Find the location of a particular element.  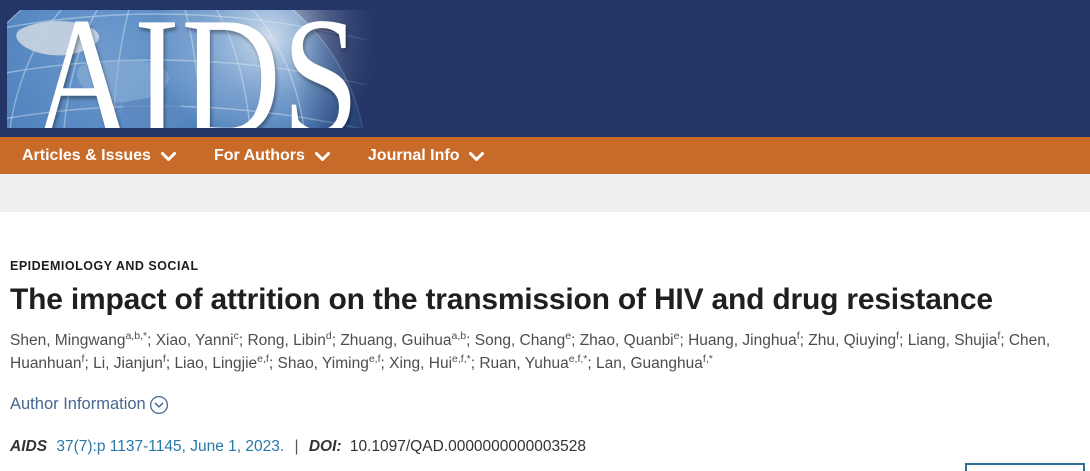

author: Xiao, Yannic is located at coordinates (197, 339).